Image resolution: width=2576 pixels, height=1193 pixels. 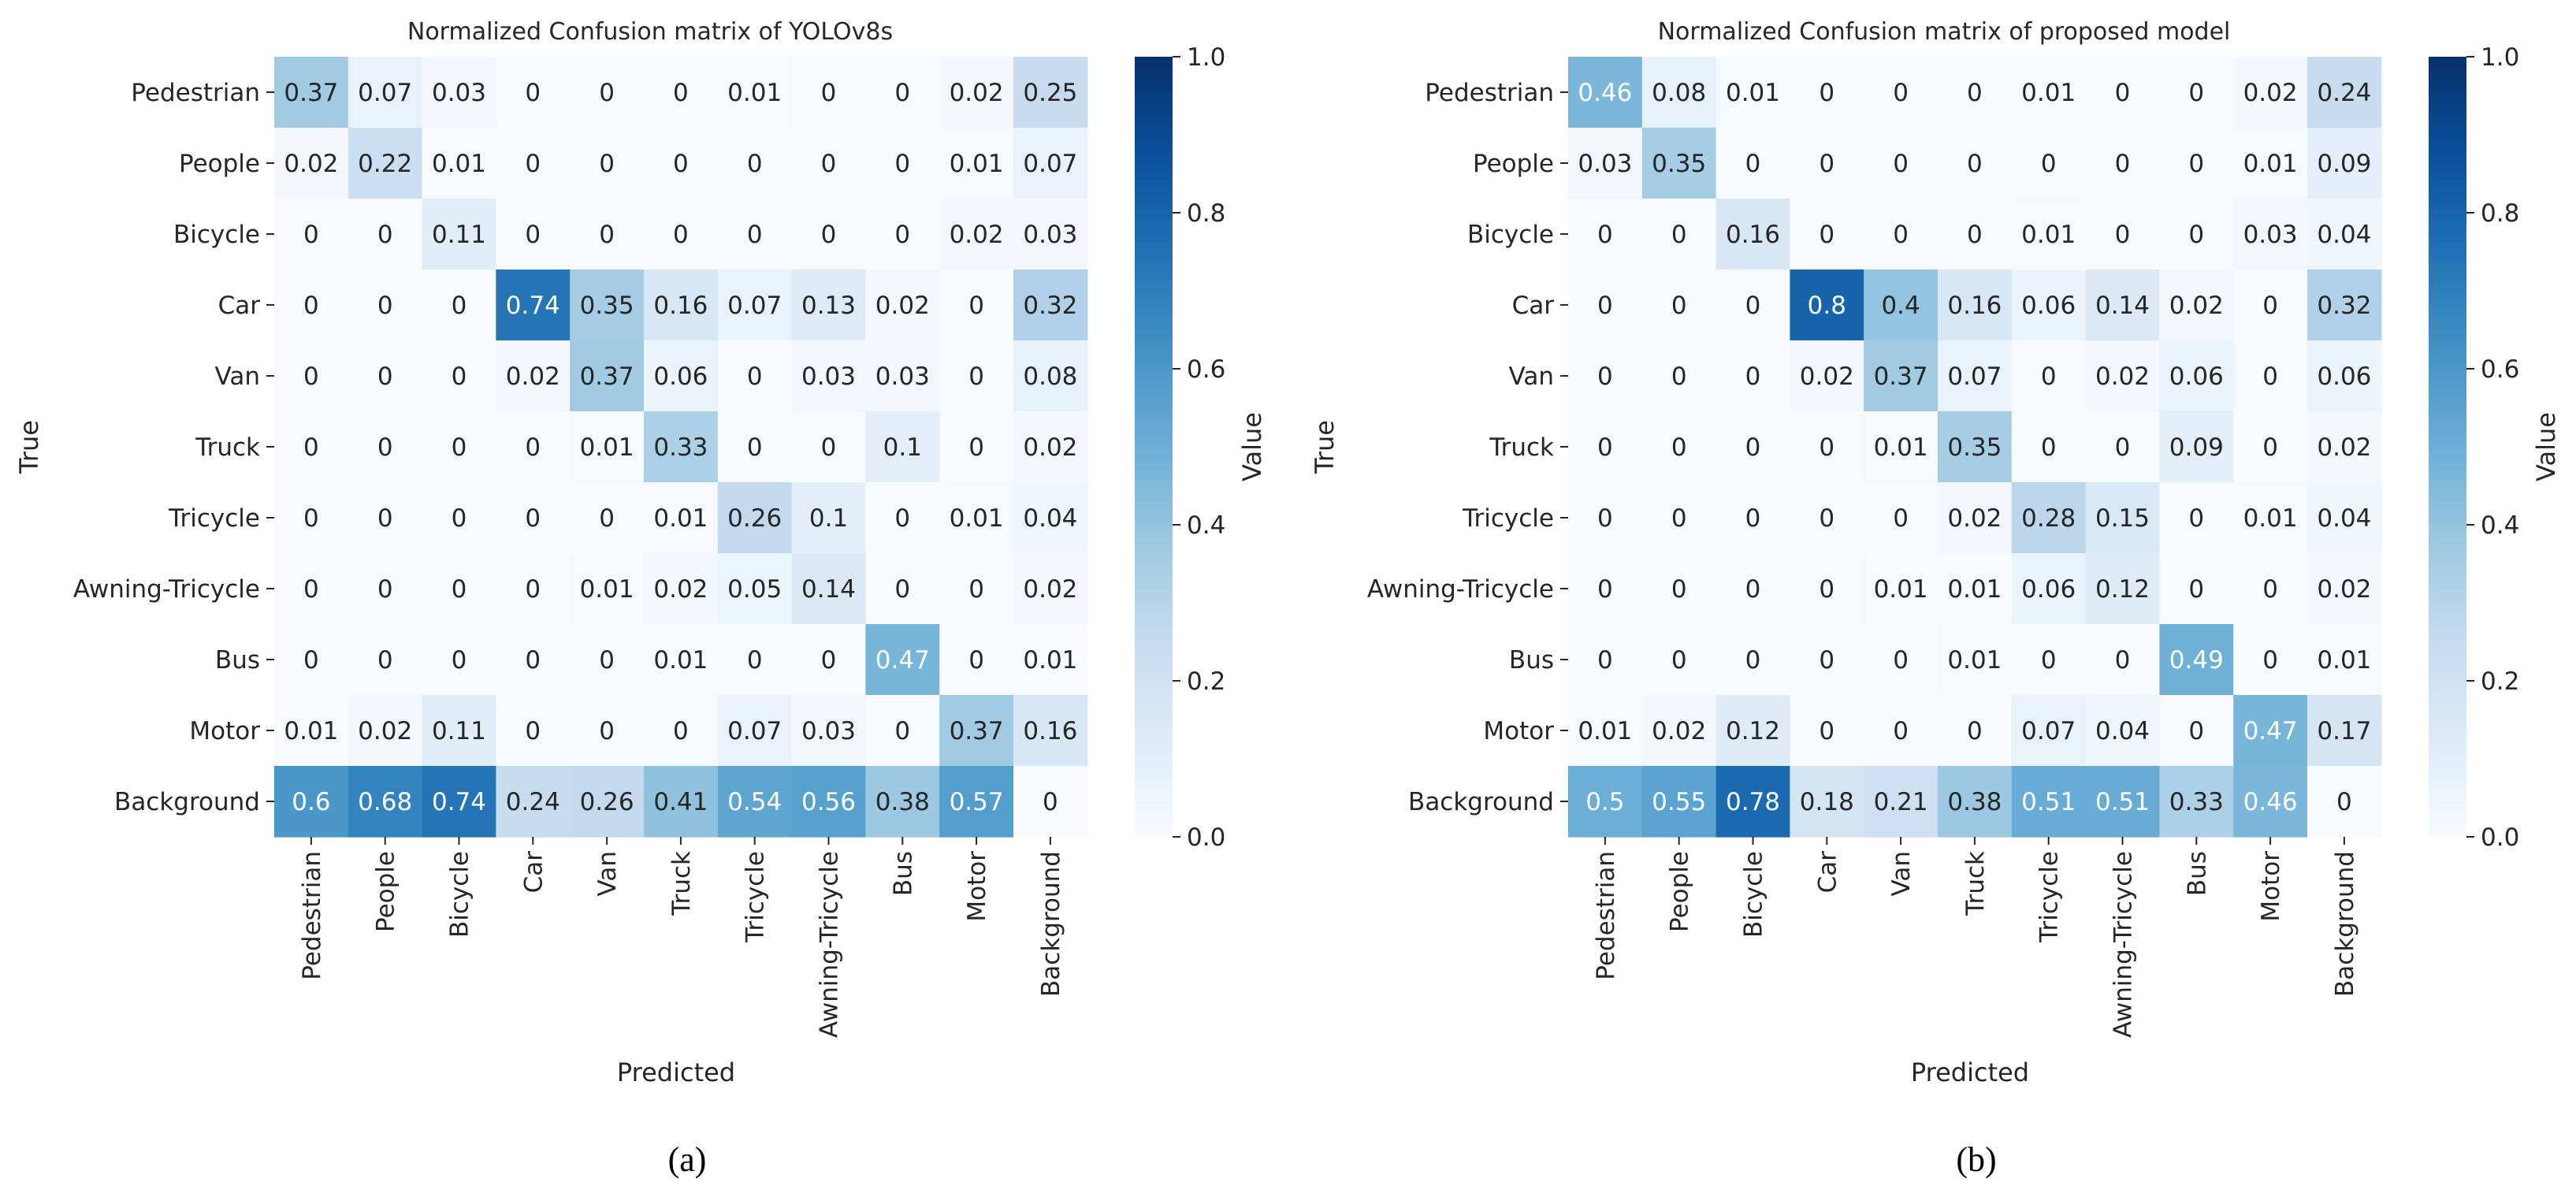 I want to click on cell-value-label: 0.46, so click(x=2270, y=802).